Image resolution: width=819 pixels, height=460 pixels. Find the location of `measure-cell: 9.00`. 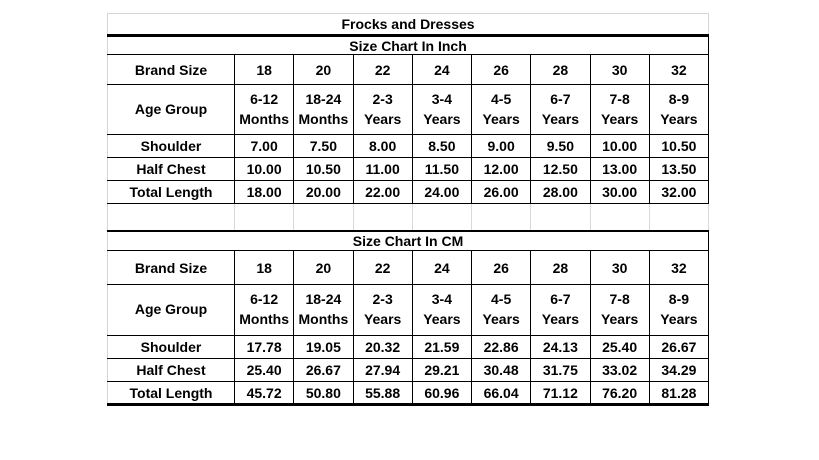

measure-cell: 9.00 is located at coordinates (501, 146).